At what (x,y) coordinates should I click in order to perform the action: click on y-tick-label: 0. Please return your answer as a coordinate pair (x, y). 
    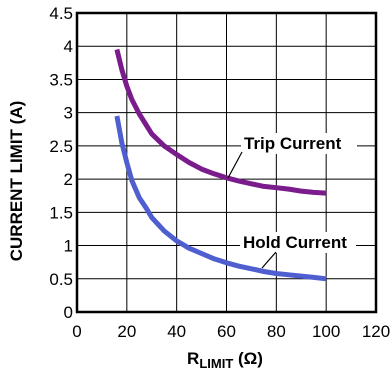
    Looking at the image, I should click on (68, 312).